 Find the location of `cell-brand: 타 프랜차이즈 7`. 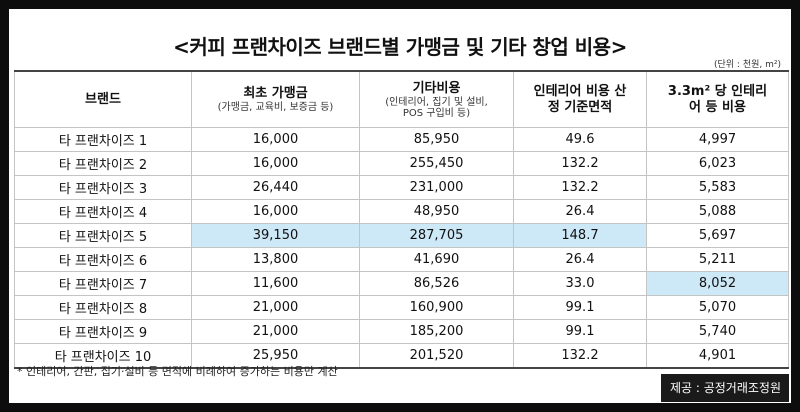

cell-brand: 타 프랜차이즈 7 is located at coordinates (103, 283).